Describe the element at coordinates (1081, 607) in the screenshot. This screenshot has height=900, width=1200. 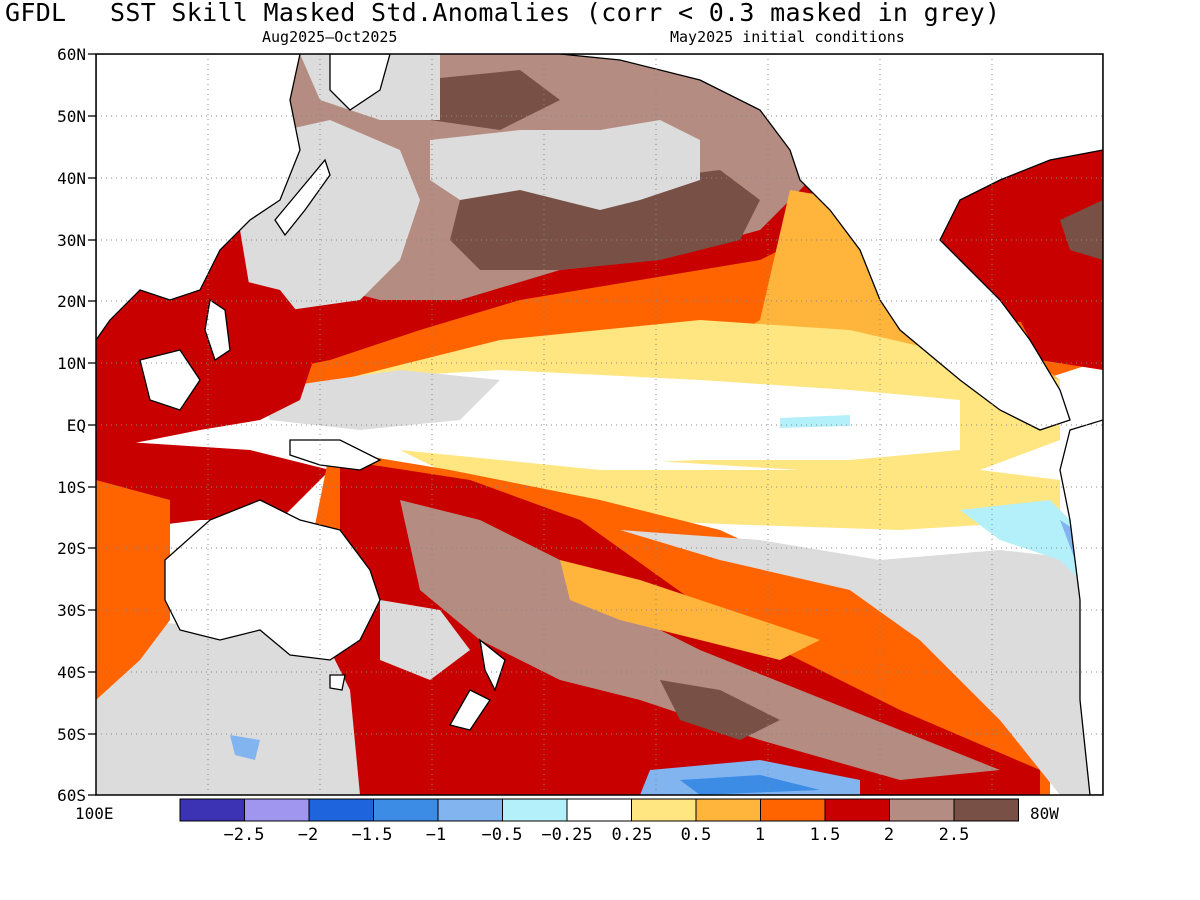
I see `south-america` at that location.